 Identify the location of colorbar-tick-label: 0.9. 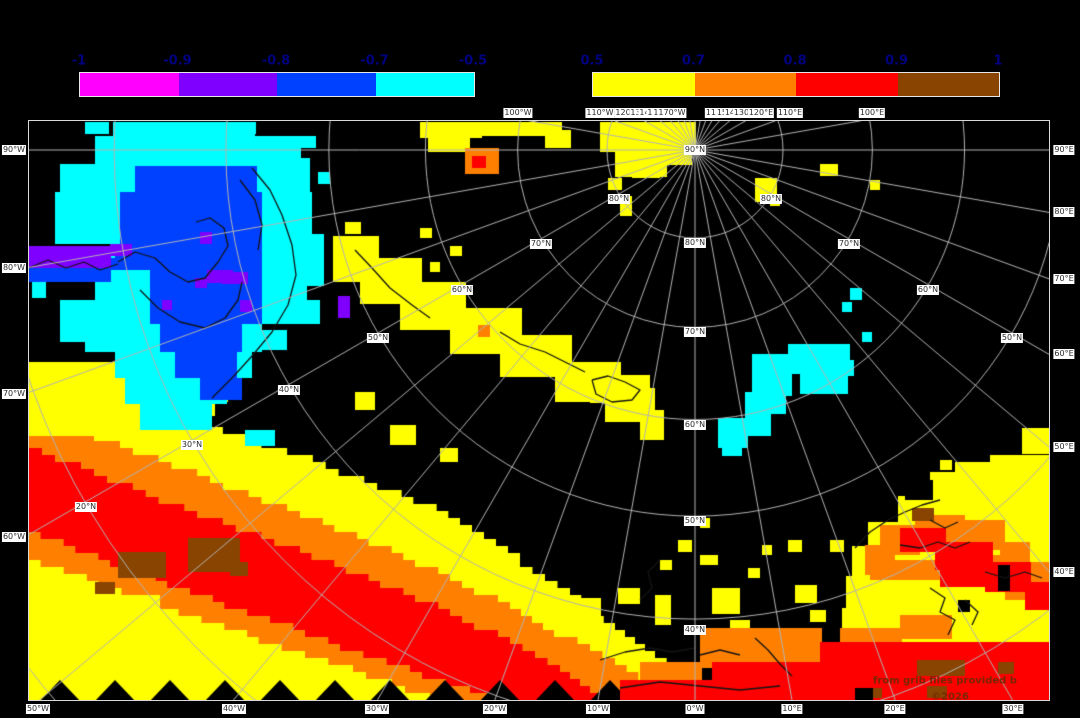
(896, 61).